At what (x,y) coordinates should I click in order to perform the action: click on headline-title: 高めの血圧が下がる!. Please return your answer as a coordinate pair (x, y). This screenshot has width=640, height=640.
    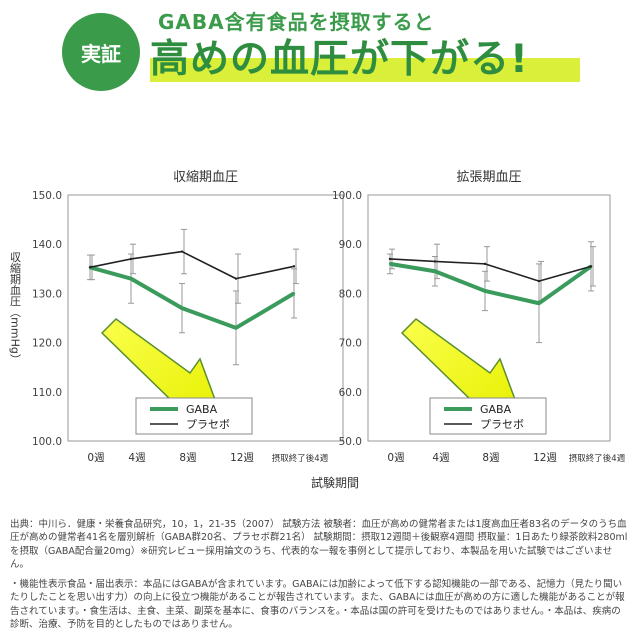
    Looking at the image, I should click on (339, 59).